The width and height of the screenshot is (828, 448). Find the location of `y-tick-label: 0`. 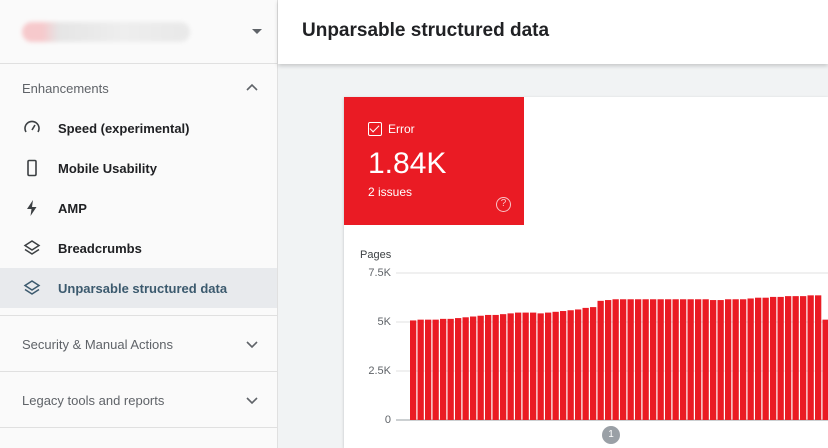

y-tick-label: 0 is located at coordinates (387, 420).